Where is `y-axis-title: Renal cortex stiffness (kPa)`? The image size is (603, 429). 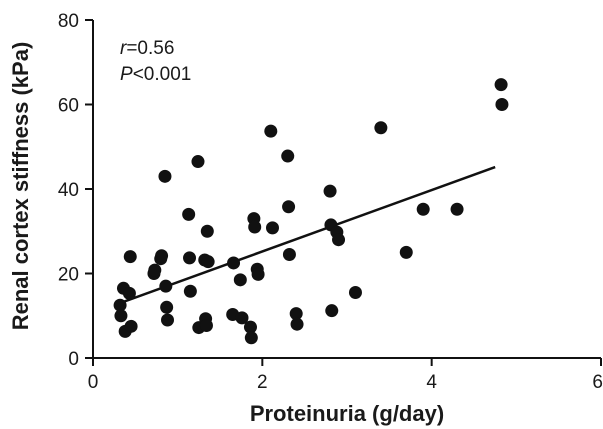
y-axis-title: Renal cortex stiffness (kPa) is located at coordinates (20, 186).